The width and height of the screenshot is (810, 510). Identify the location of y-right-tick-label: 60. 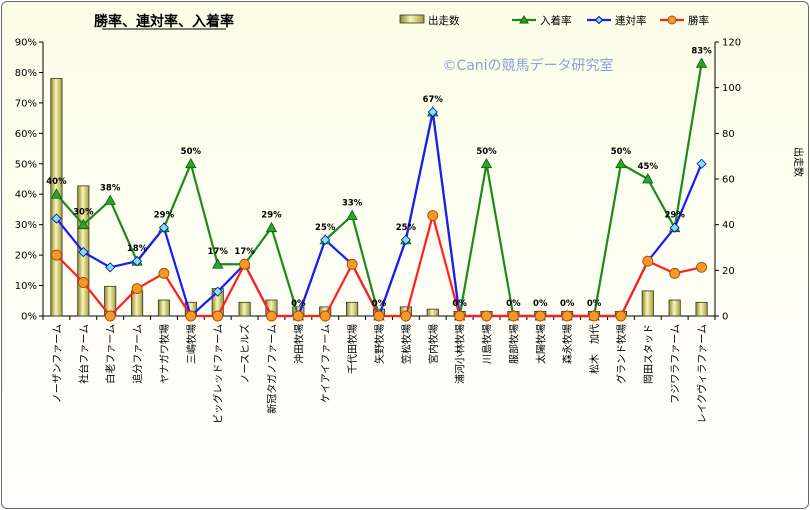
(728, 180).